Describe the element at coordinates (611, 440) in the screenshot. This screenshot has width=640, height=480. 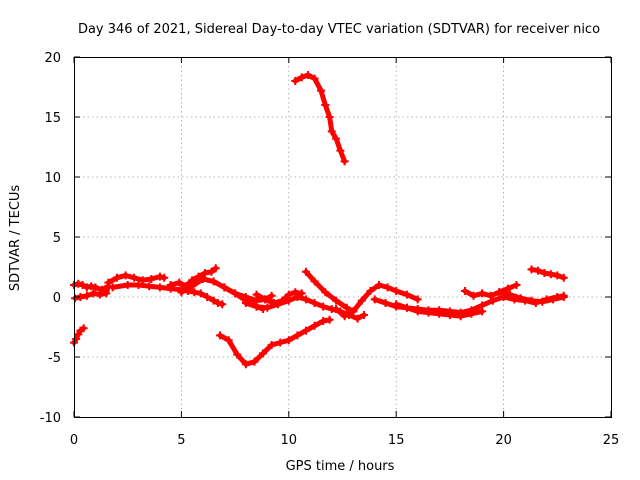
I see `x-tick-label: 25` at that location.